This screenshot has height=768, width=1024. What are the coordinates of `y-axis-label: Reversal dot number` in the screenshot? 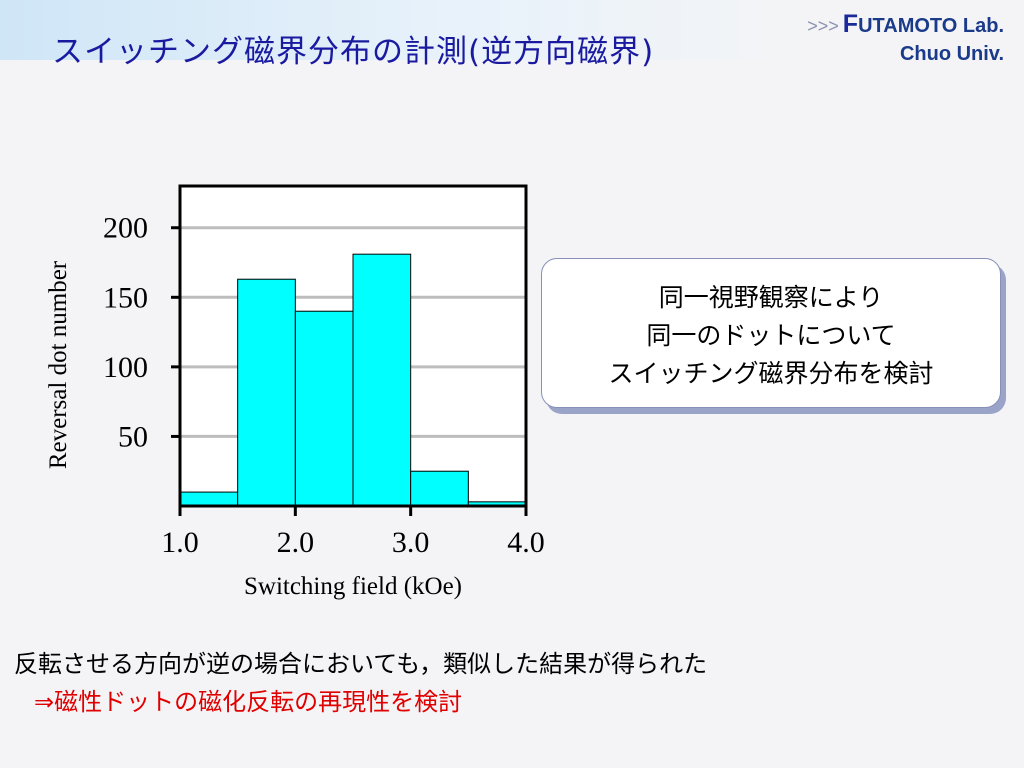 It's located at (58, 364).